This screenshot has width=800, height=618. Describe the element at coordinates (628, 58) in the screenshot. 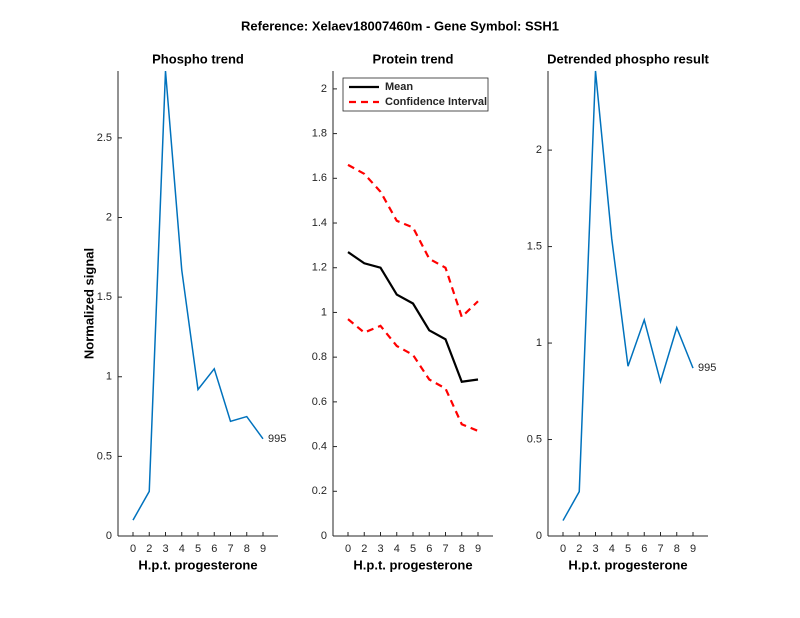

I see `subplot-title: Detrended phospho result` at that location.